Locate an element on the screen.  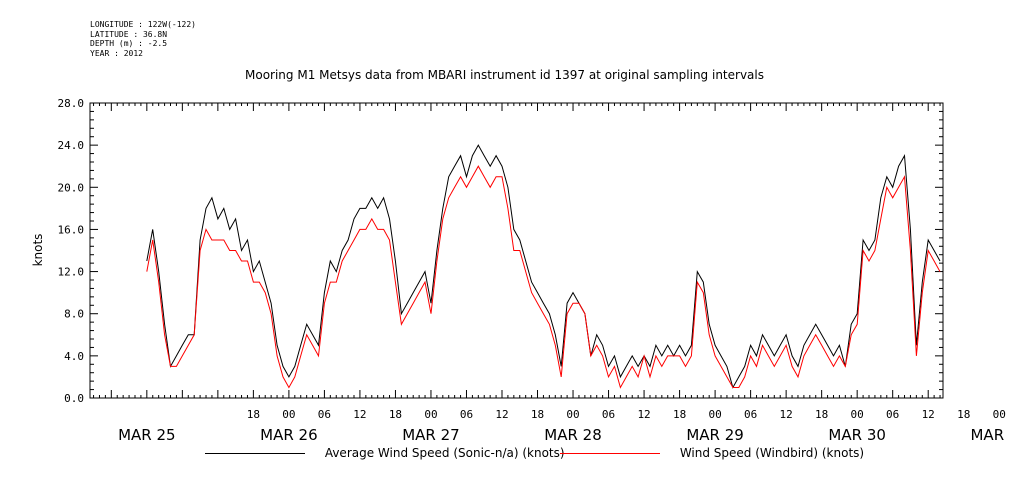
legend-swatch-red is located at coordinates (610, 453).